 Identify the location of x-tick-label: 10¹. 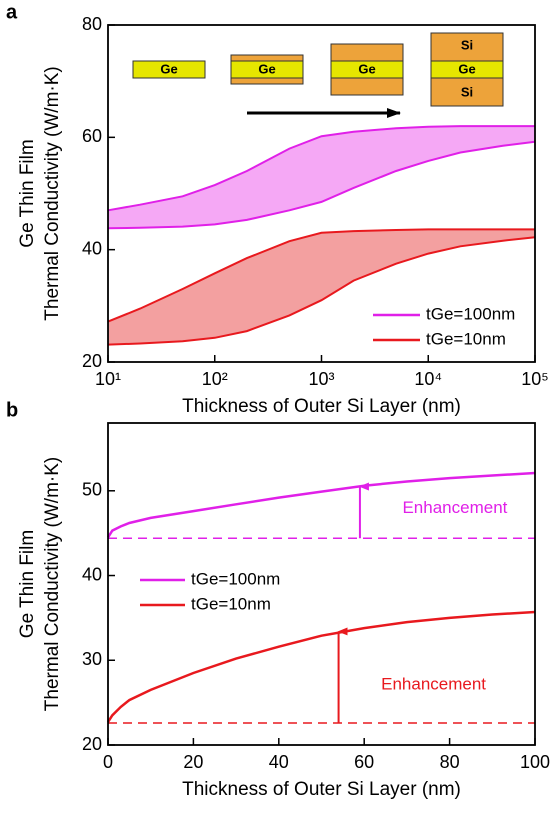
(108, 379).